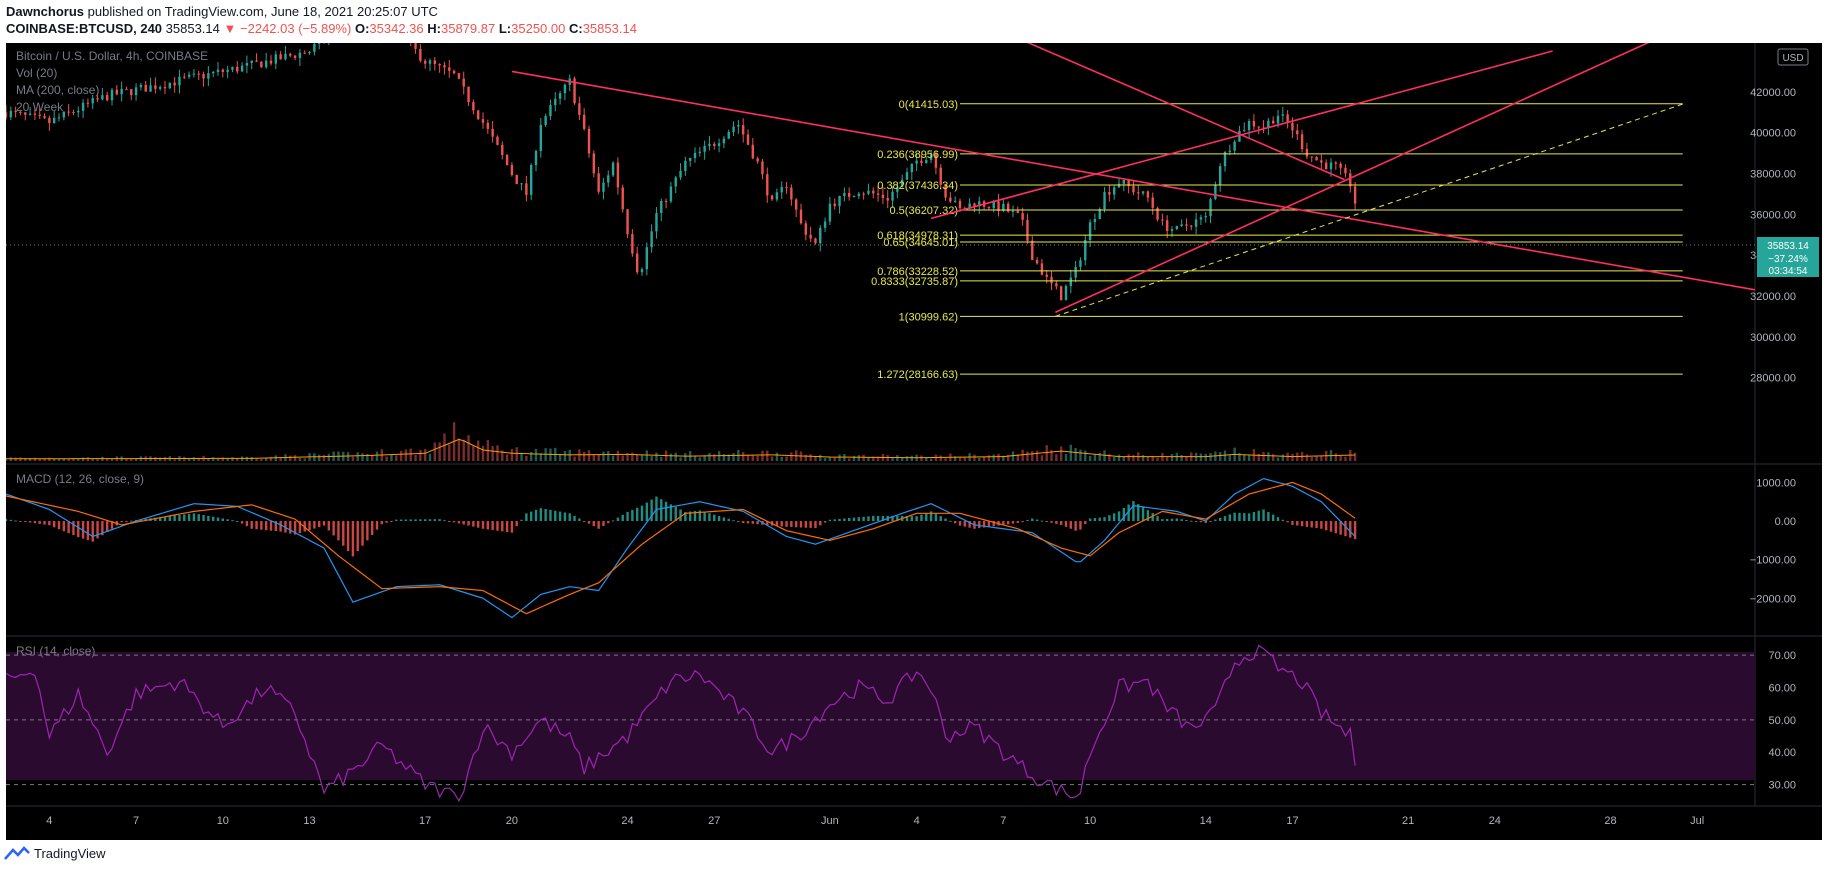 The height and width of the screenshot is (872, 1828). What do you see at coordinates (914, 282) in the screenshot?
I see `fib-level-label: 0.8333(32735.87)` at bounding box center [914, 282].